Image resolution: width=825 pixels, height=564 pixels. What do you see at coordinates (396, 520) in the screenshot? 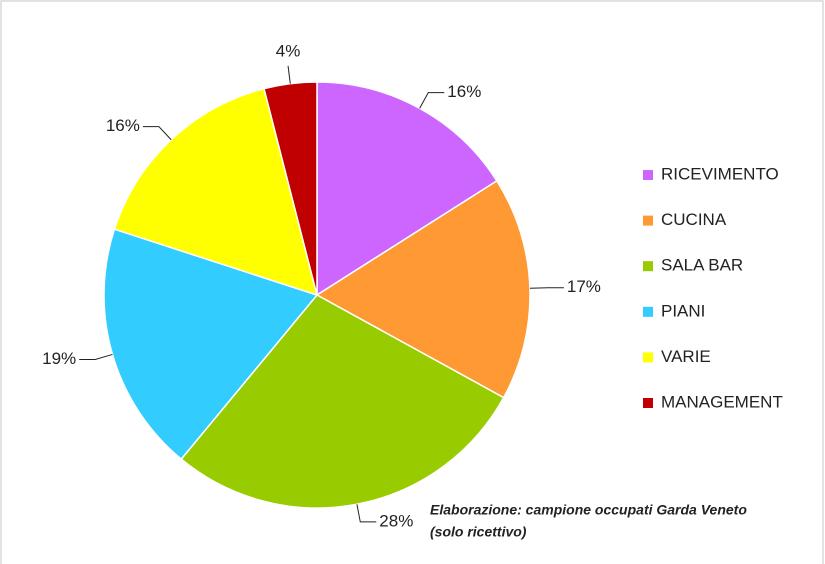
I see `data-label: 28%` at bounding box center [396, 520].